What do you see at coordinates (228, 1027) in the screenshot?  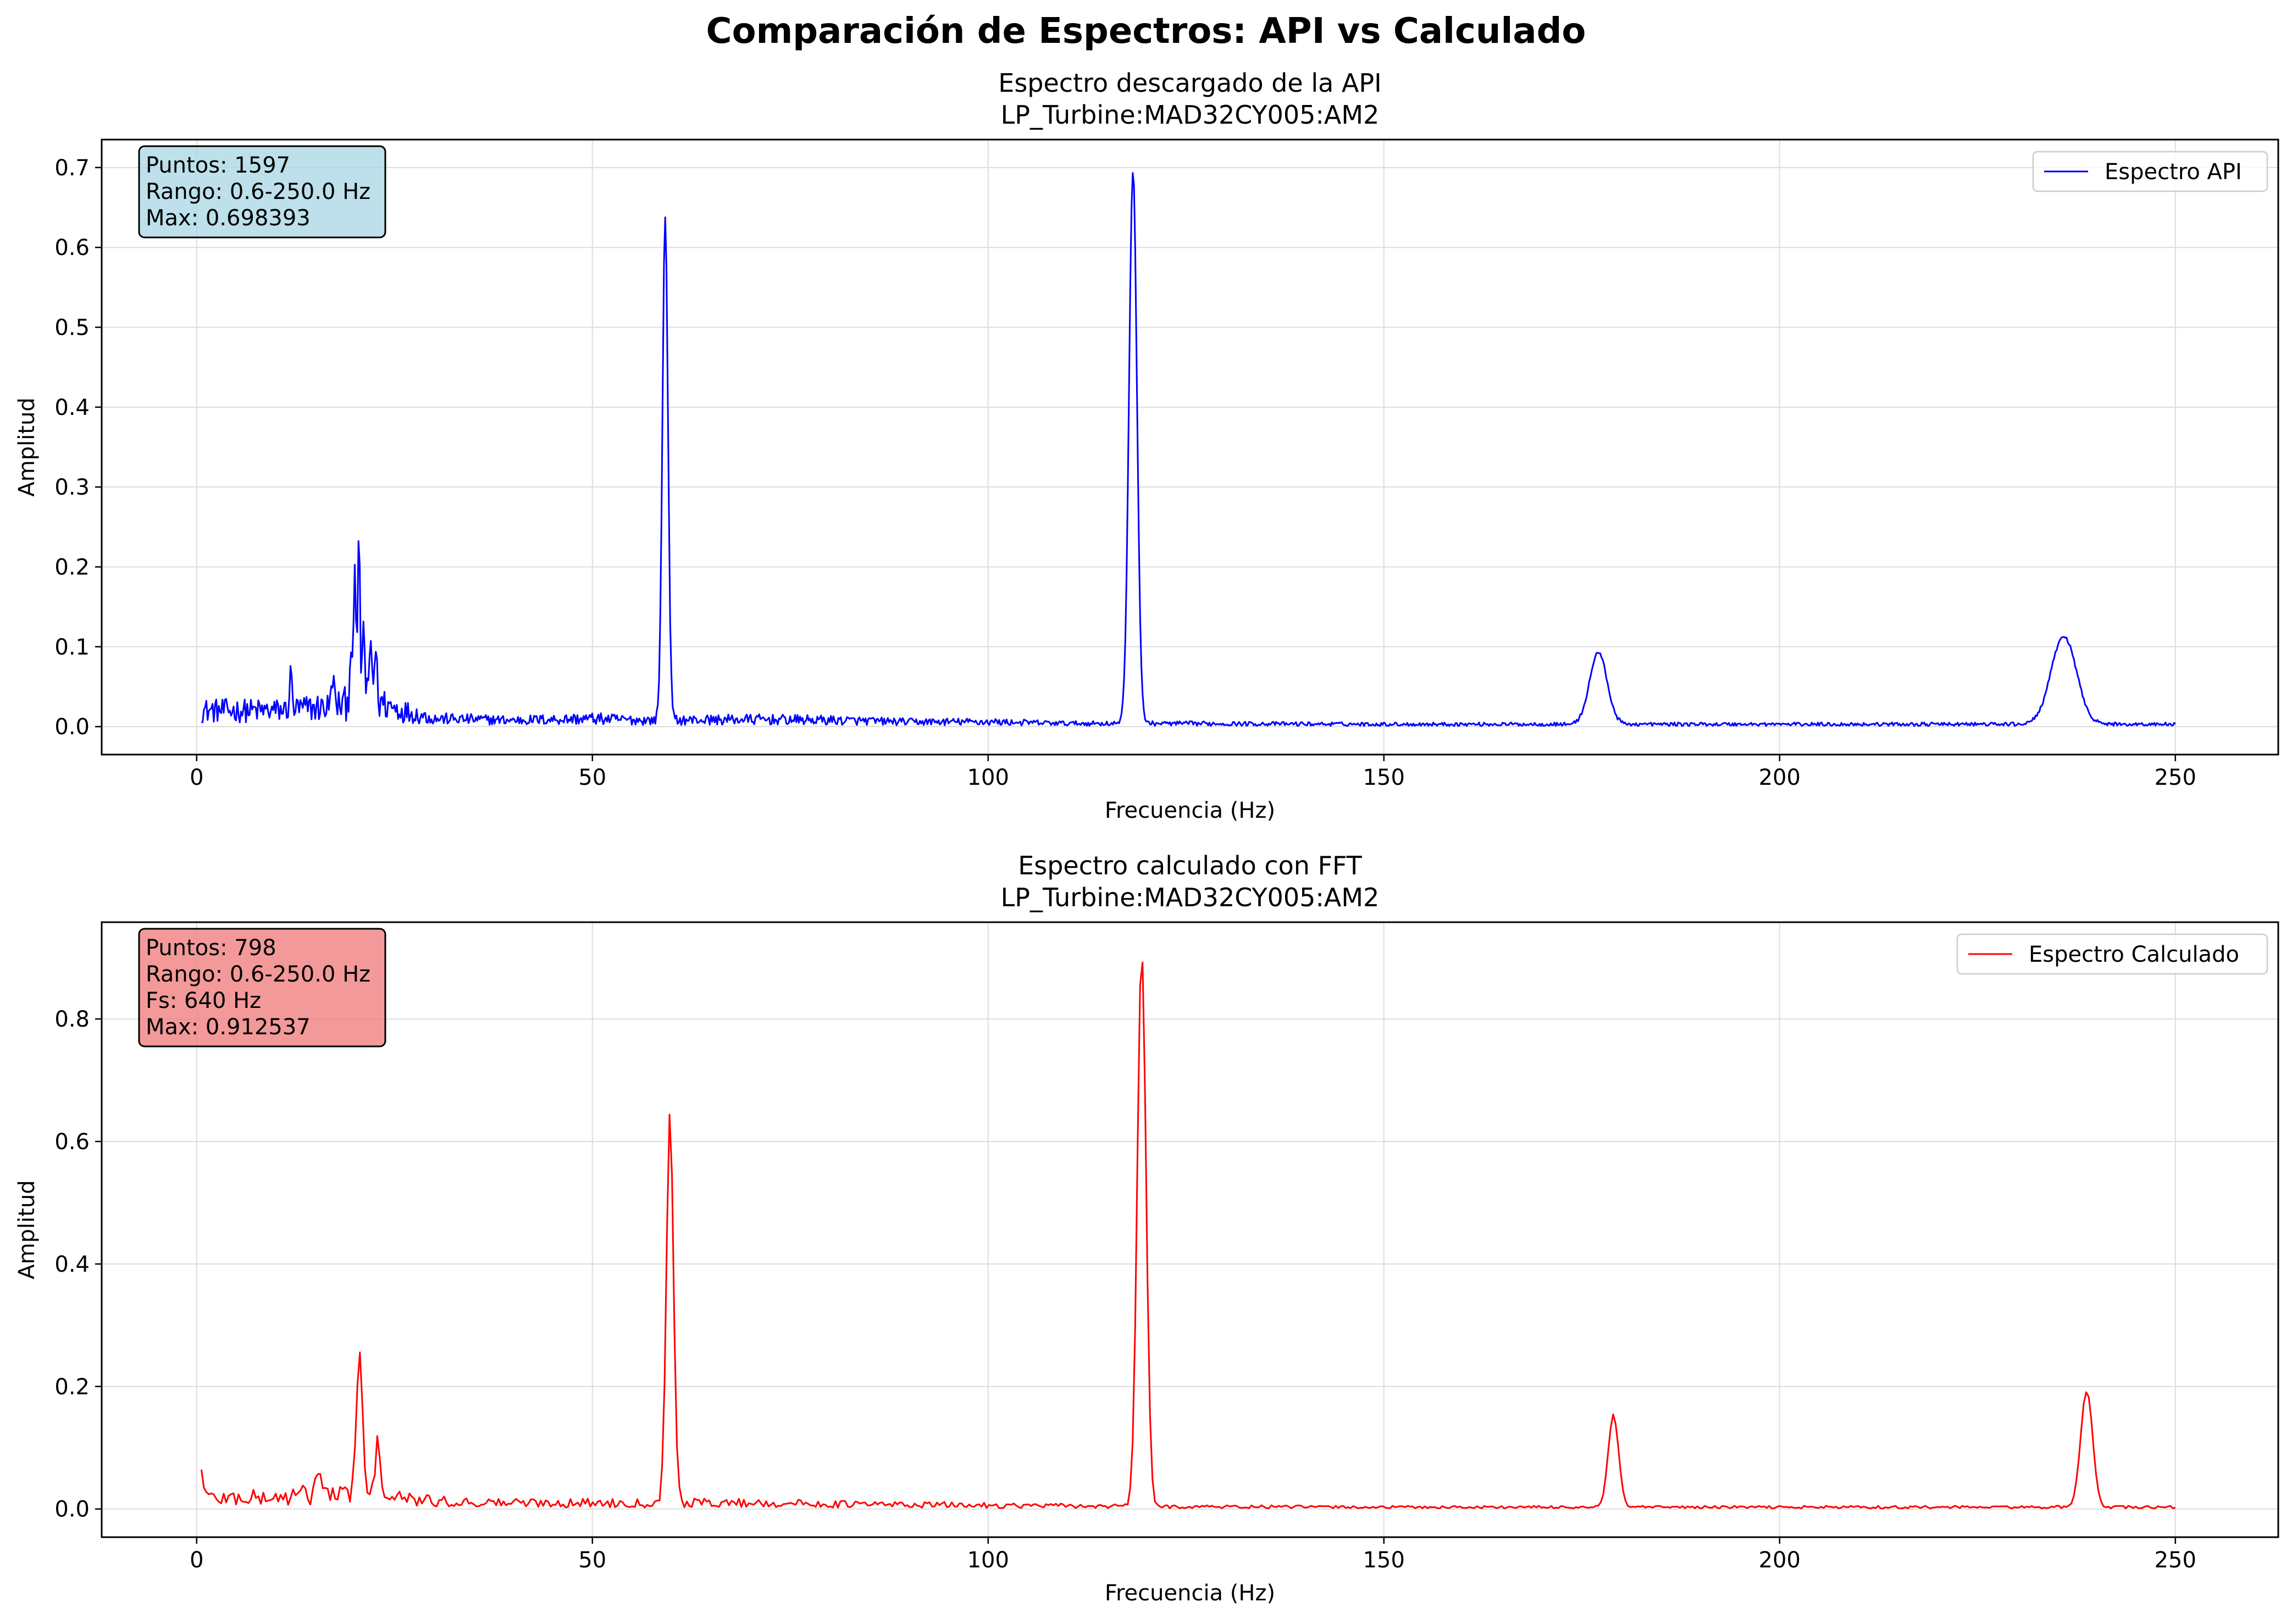 I see `info-box-line: Max: 0.912537` at bounding box center [228, 1027].